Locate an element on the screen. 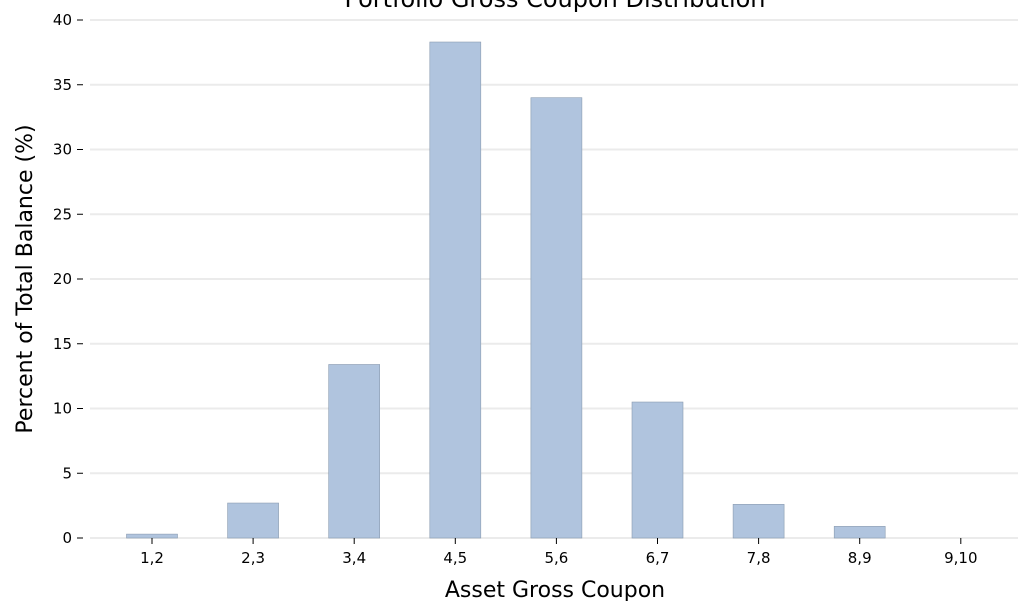 The height and width of the screenshot is (601, 1018). y-tick-label: 10 is located at coordinates (62, 409).